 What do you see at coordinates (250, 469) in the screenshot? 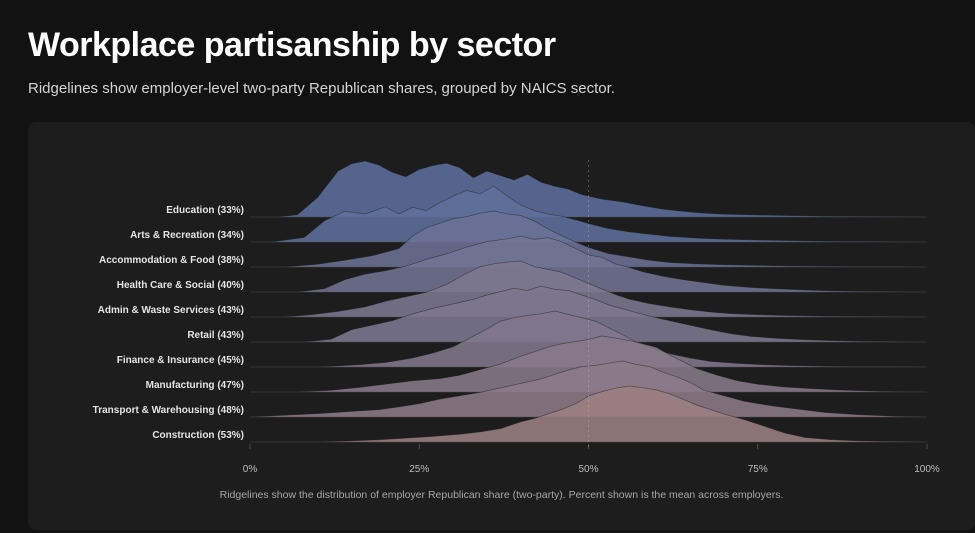
I see `x-tick-label-0: 0%` at bounding box center [250, 469].